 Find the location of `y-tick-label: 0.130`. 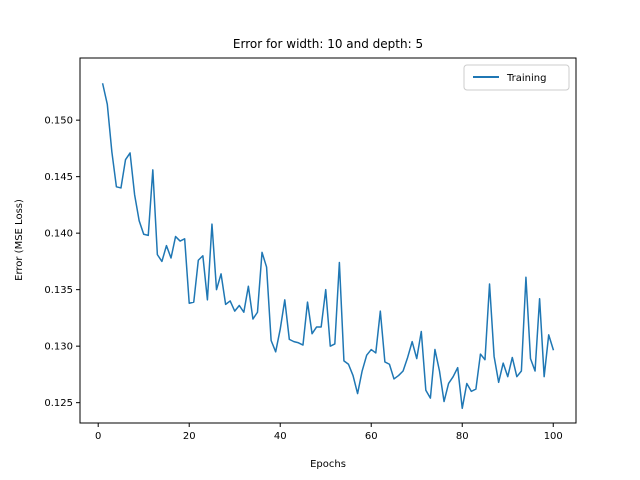

y-tick-label: 0.130 is located at coordinates (58, 347).